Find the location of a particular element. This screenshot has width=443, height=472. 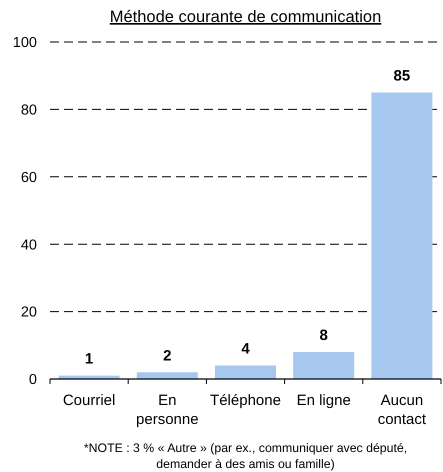

x-tick-label: En personne is located at coordinates (167, 410).